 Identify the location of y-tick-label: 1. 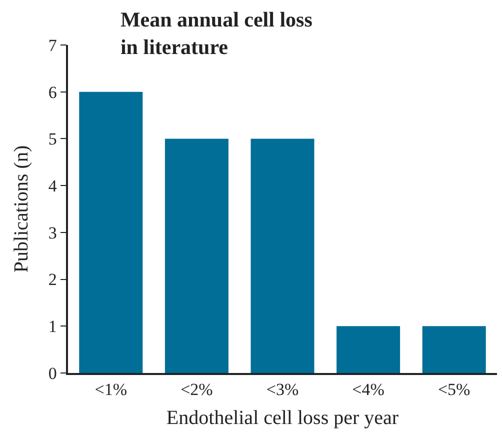
(52, 326).